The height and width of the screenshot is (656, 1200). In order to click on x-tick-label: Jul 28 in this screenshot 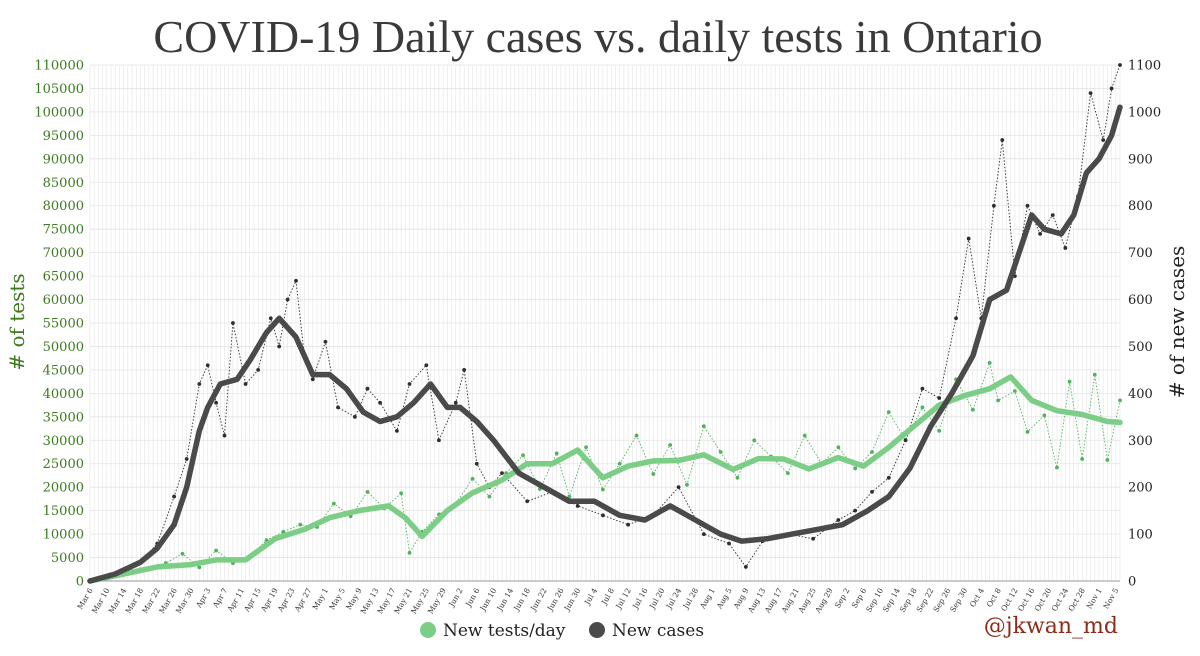, I will do `click(690, 598)`.